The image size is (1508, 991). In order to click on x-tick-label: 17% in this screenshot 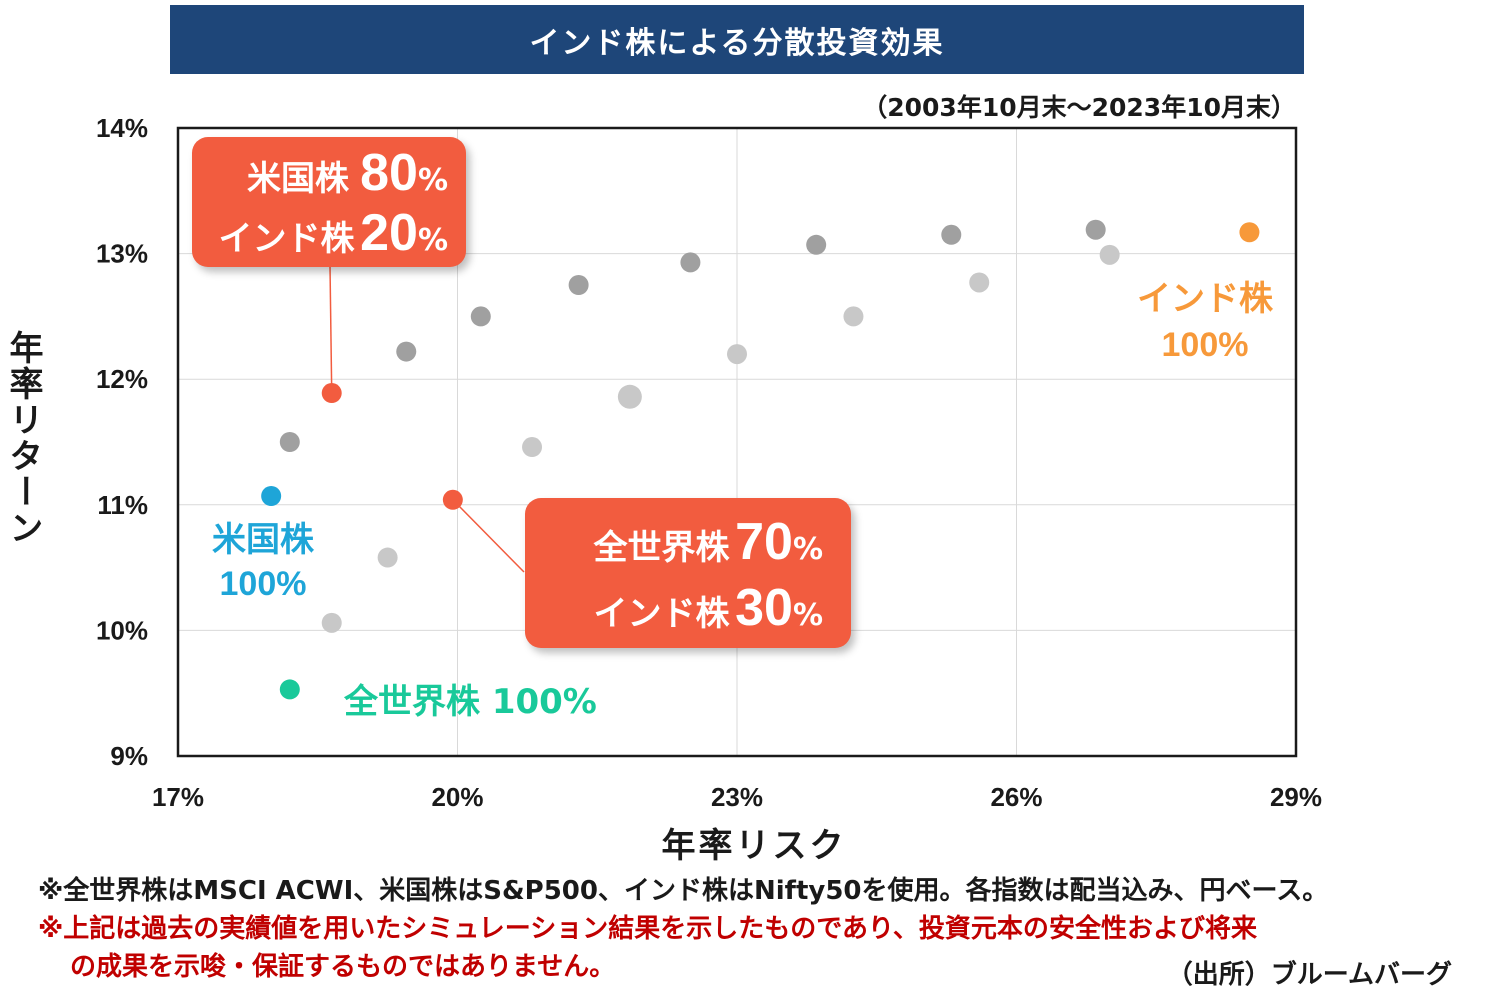, I will do `click(178, 797)`.